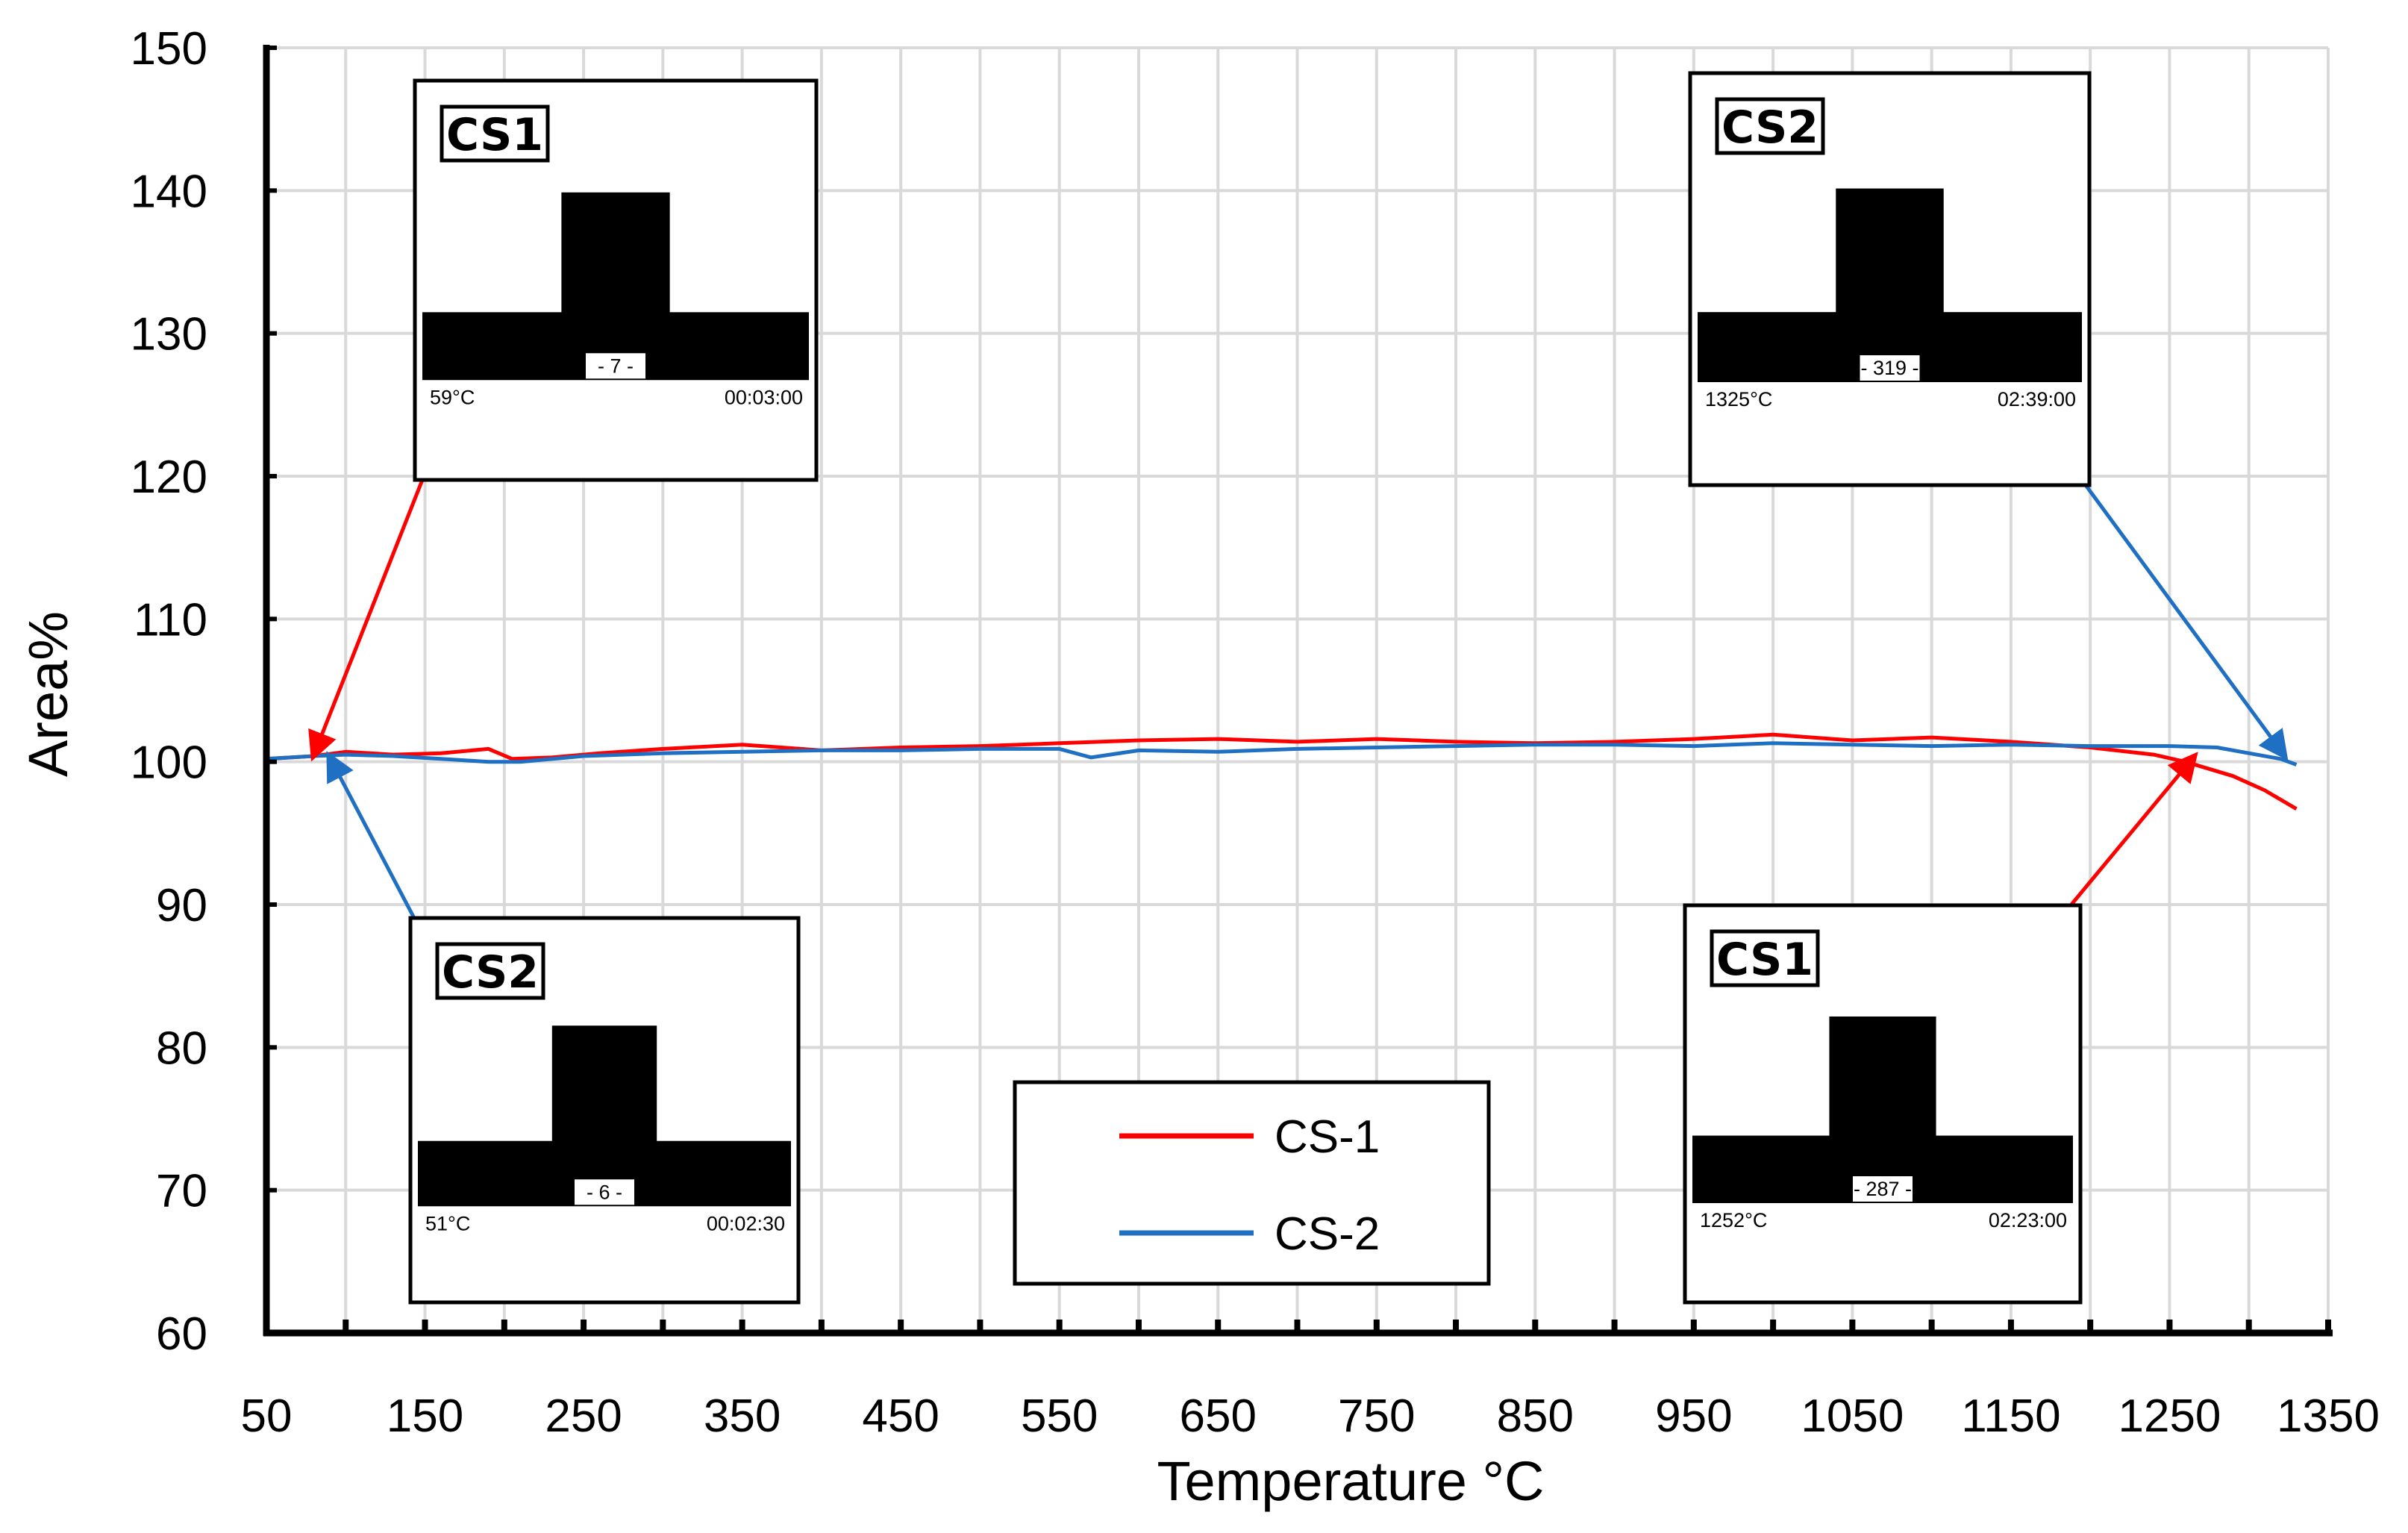 The width and height of the screenshot is (2408, 1533). Describe the element at coordinates (1376, 1416) in the screenshot. I see `x-tick-label: 750` at that location.